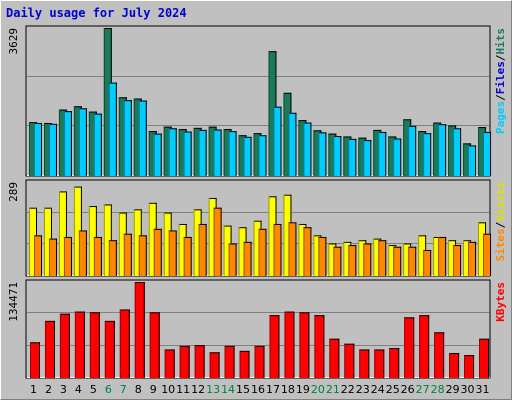  I want to click on x-tick-22: 22, so click(348, 389).